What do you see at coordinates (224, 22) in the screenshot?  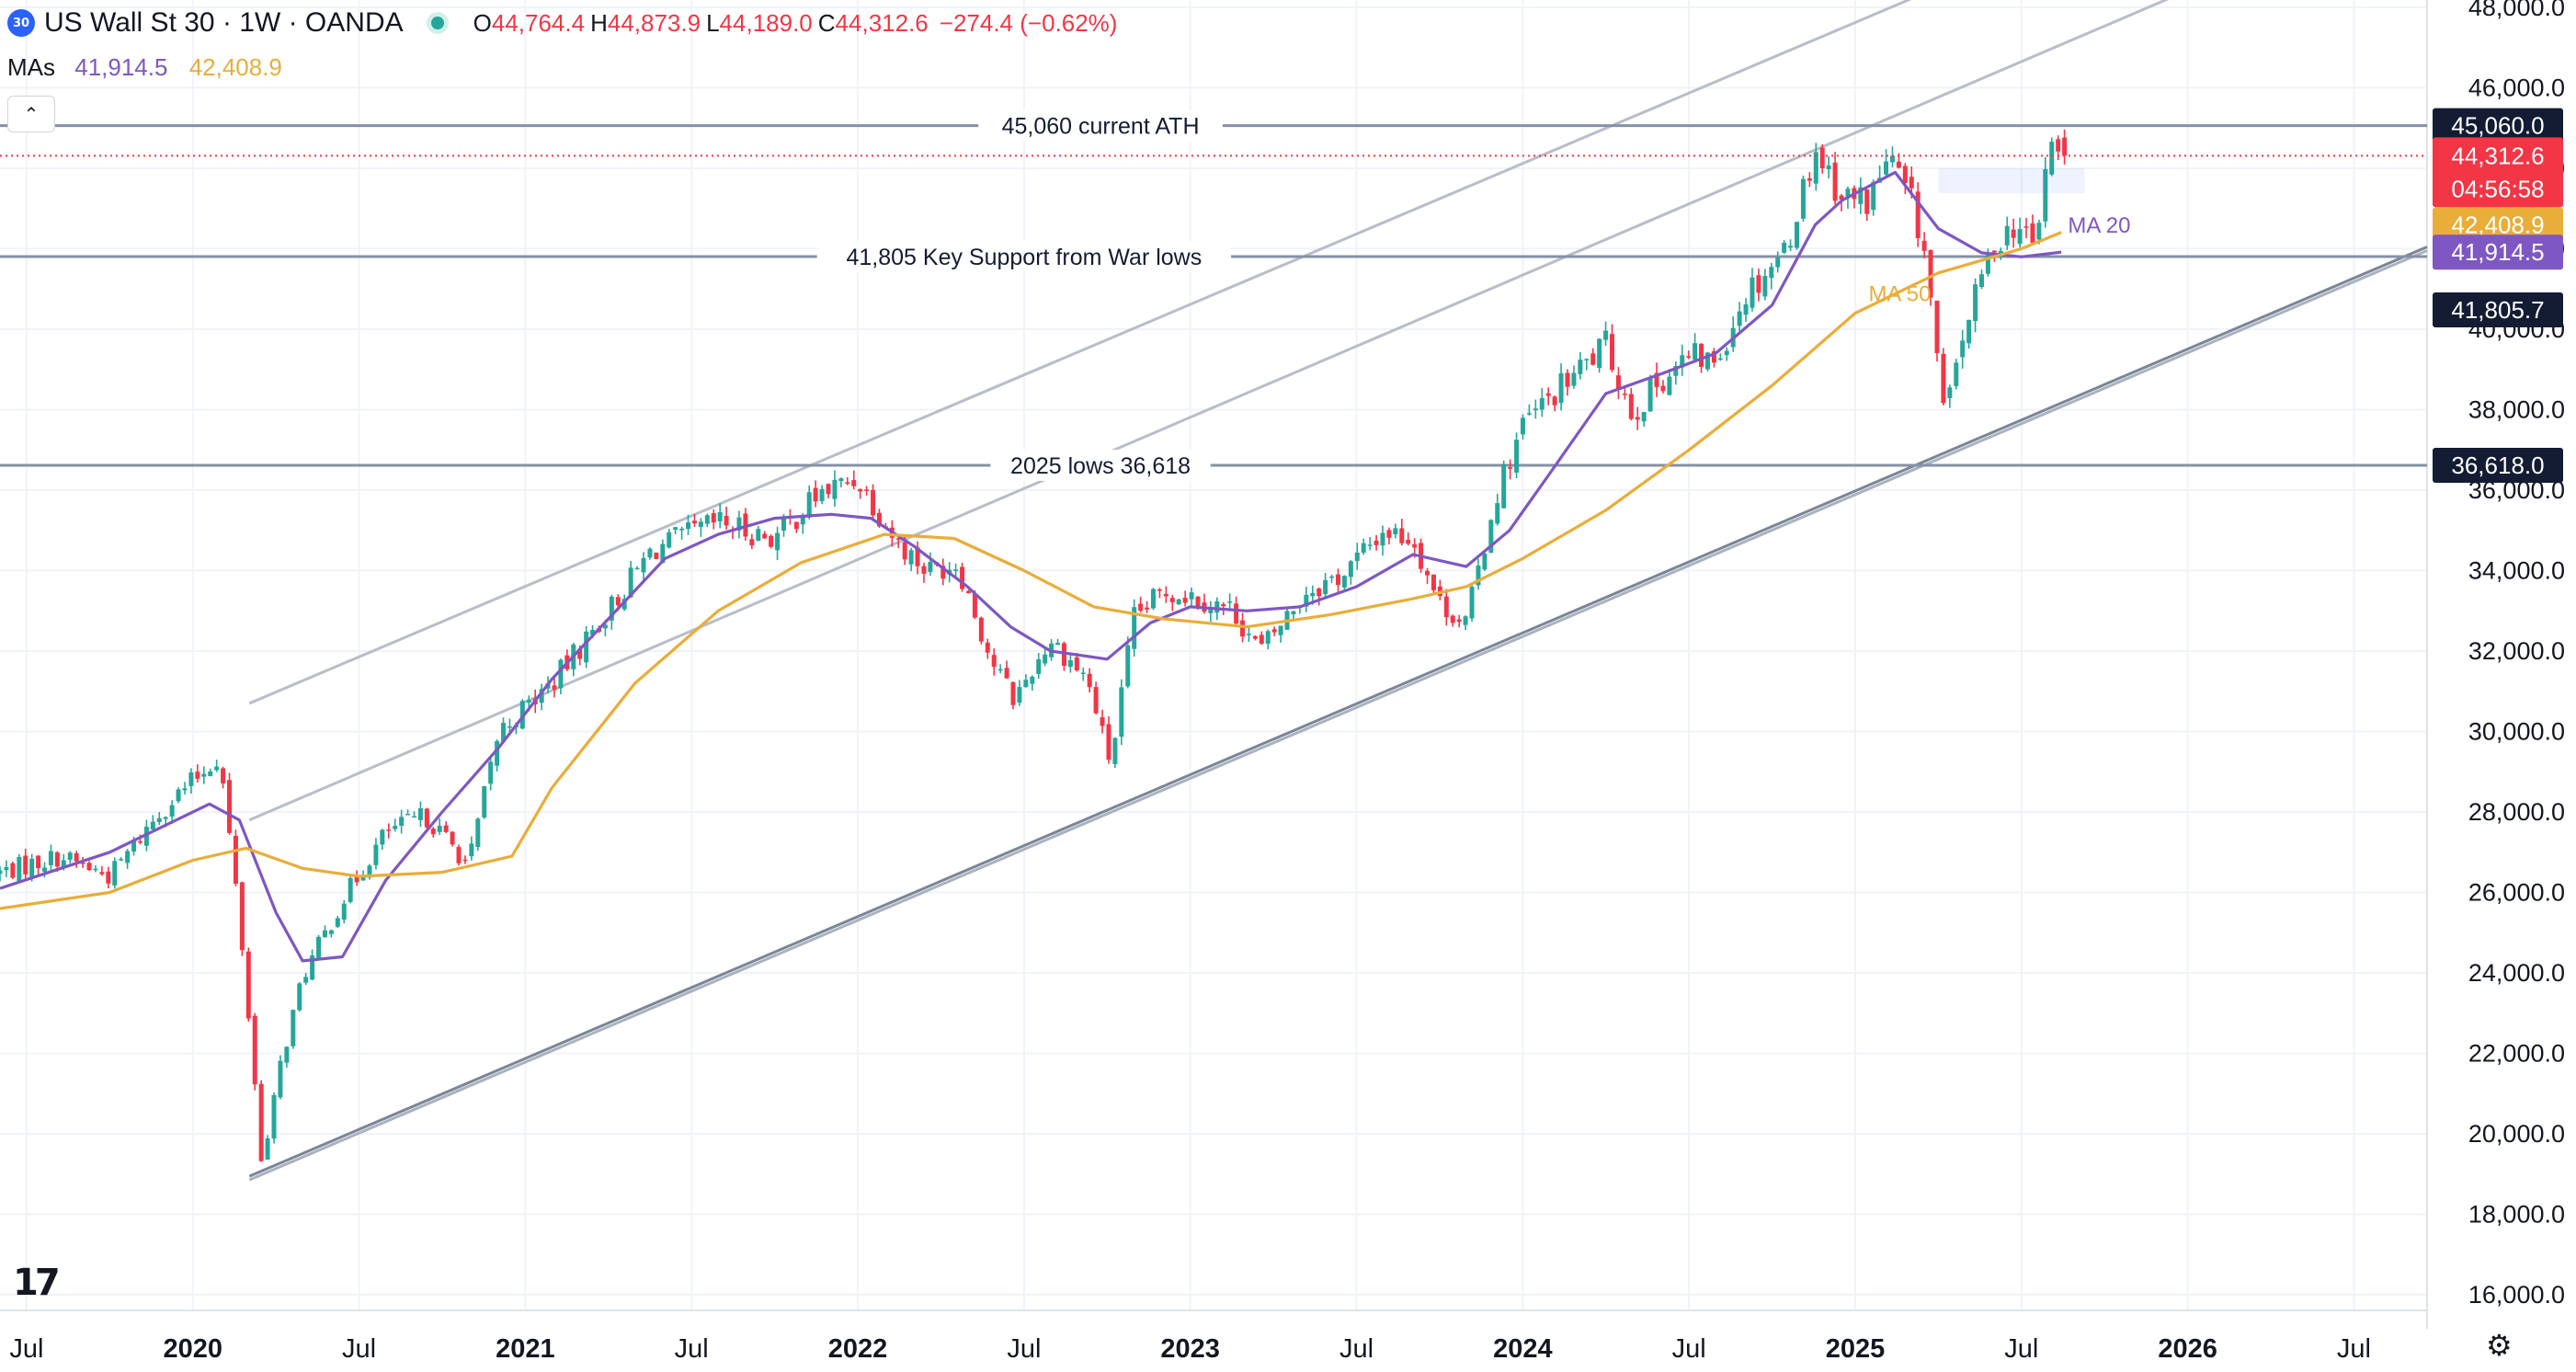 I see `symbol-title: US Wall St 30 · 1W · OANDA` at bounding box center [224, 22].